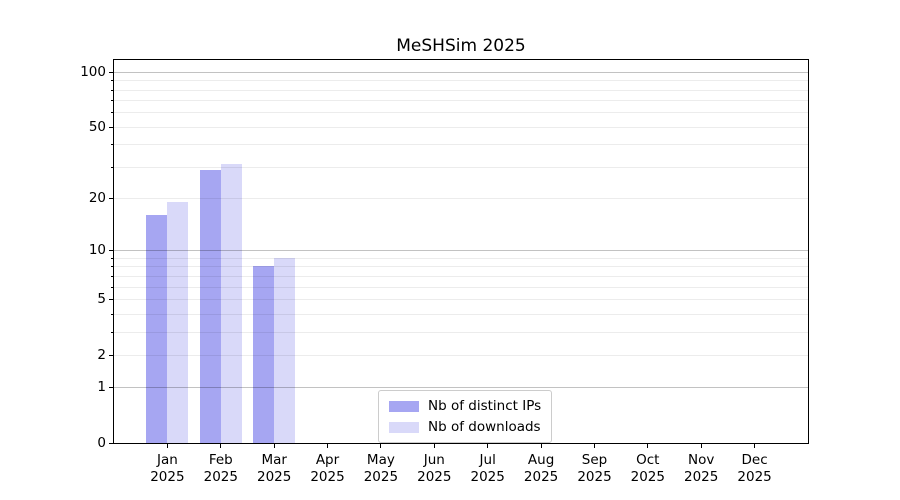 Image resolution: width=900 pixels, height=500 pixels. What do you see at coordinates (220, 460) in the screenshot?
I see `x-tick-month: Feb` at bounding box center [220, 460].